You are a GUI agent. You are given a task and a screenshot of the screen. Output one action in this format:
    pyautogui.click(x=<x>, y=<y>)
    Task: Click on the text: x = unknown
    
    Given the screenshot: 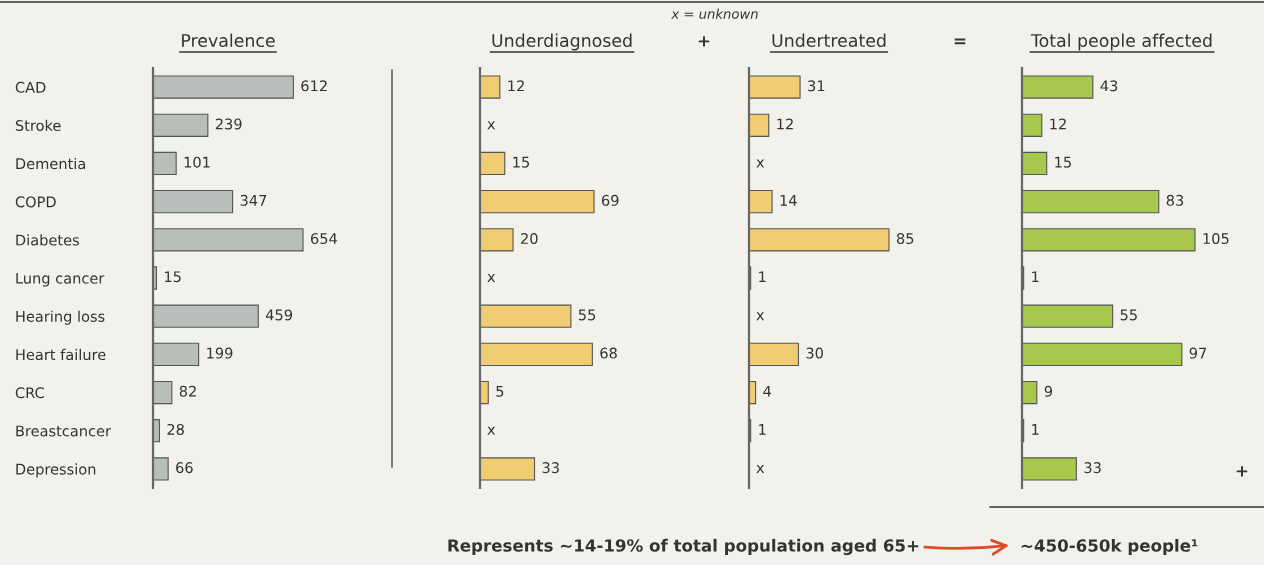 What is the action you would take?
    pyautogui.click(x=714, y=13)
    